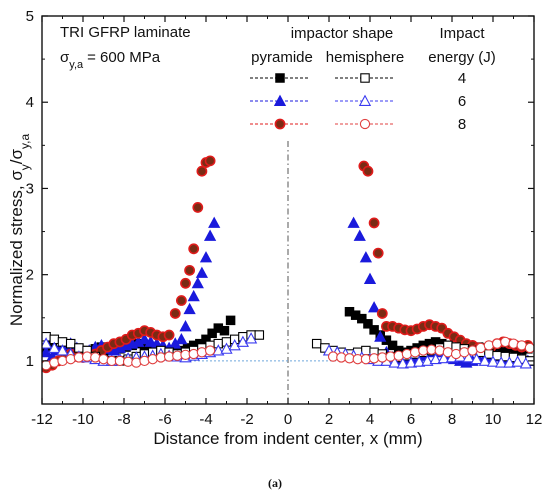  I want to click on x-tick-label: -10, so click(83, 419).